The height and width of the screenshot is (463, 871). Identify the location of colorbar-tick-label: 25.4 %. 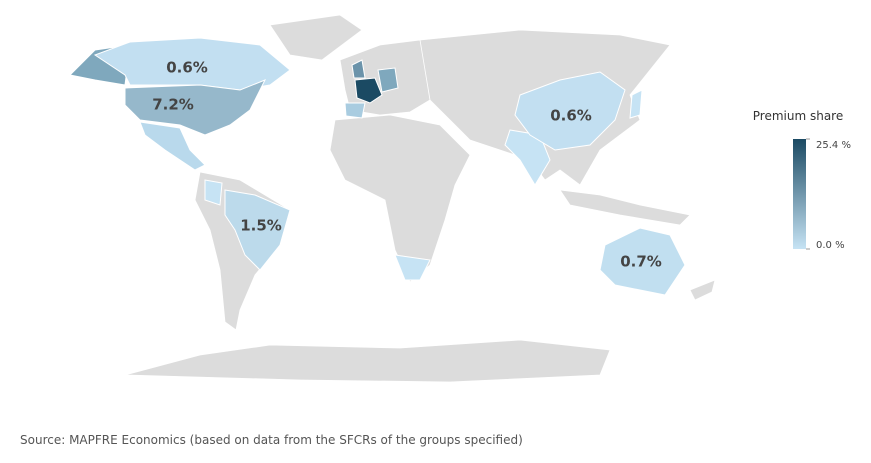
(833, 145).